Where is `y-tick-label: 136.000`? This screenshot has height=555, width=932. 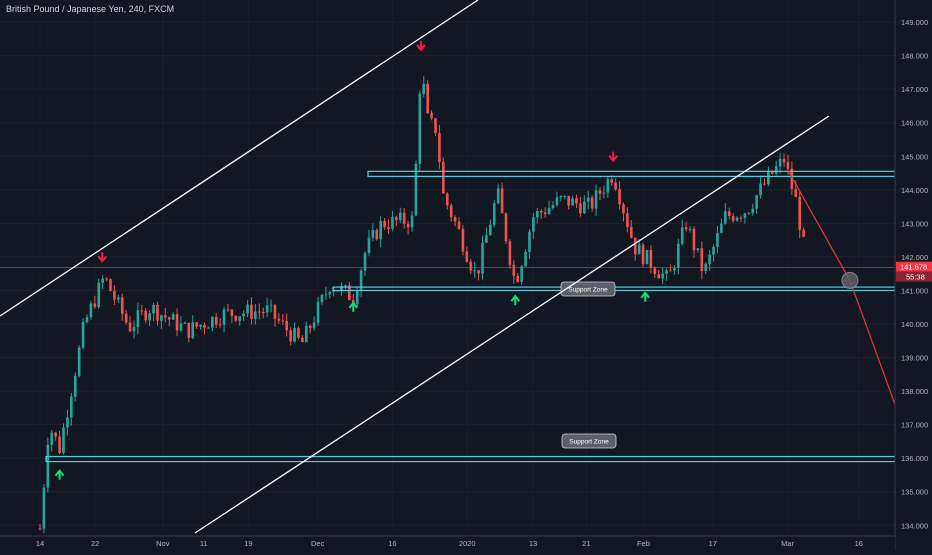
y-tick-label: 136.000 is located at coordinates (914, 458).